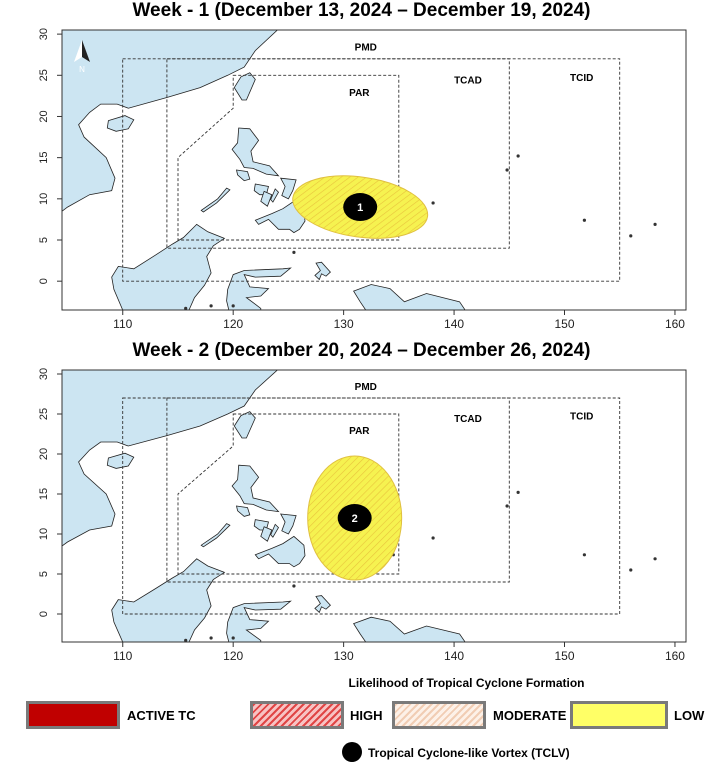 This screenshot has height=777, width=723. Describe the element at coordinates (73, 715) in the screenshot. I see `legend-swatch-active-tc` at that location.